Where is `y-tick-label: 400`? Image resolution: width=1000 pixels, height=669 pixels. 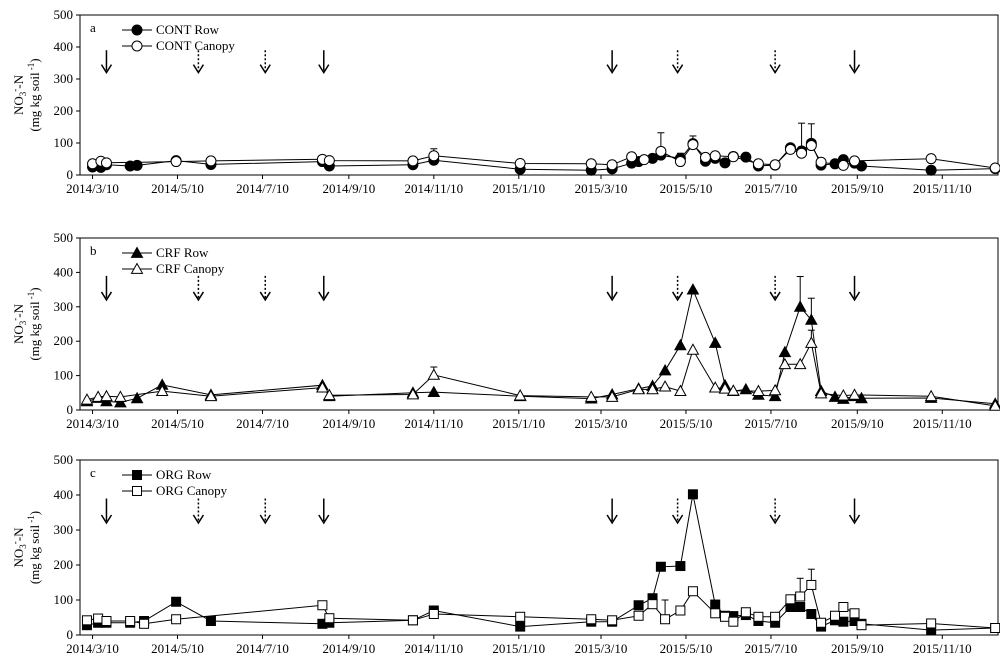
y-tick-label: 400 is located at coordinates (64, 46).